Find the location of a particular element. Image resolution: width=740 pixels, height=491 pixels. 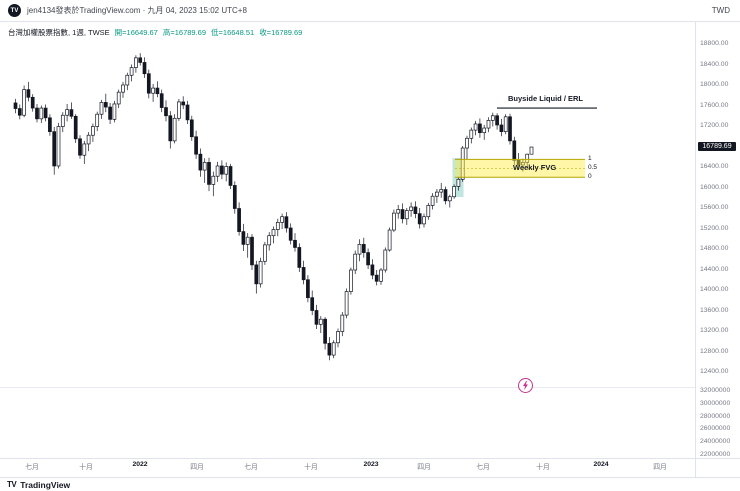

price-axis-label: 17200.00 is located at coordinates (714, 125).